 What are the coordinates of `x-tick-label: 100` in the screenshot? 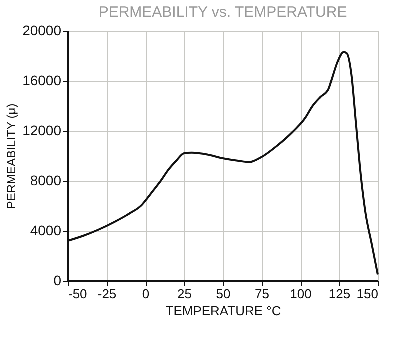 It's located at (301, 294).